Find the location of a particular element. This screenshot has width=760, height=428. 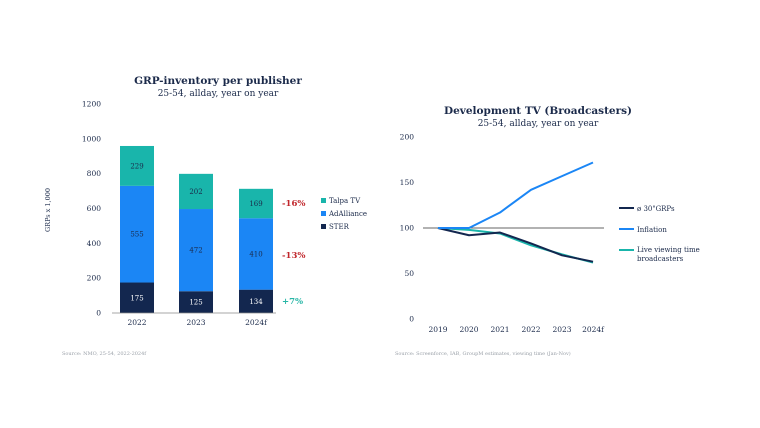

bar-ster-2023 is located at coordinates (196, 302).